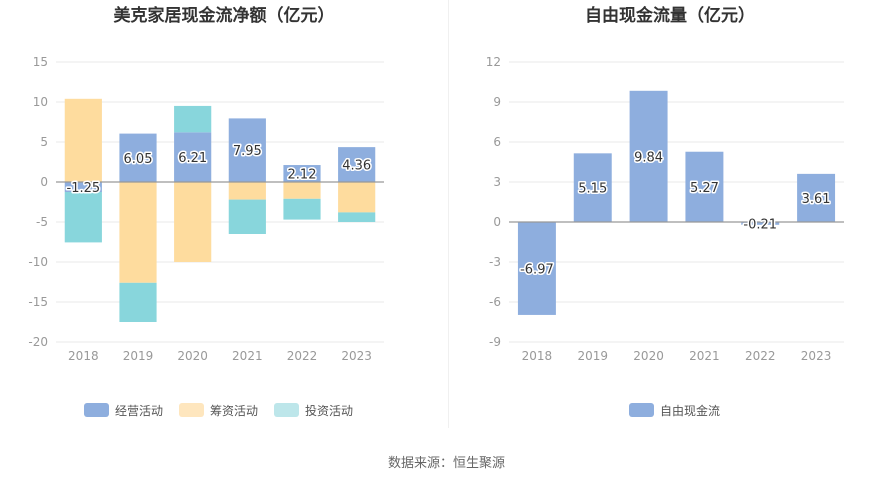 This screenshot has width=893, height=481. What do you see at coordinates (641, 410) in the screenshot?
I see `legend-swatch-free-cash-flow` at bounding box center [641, 410].